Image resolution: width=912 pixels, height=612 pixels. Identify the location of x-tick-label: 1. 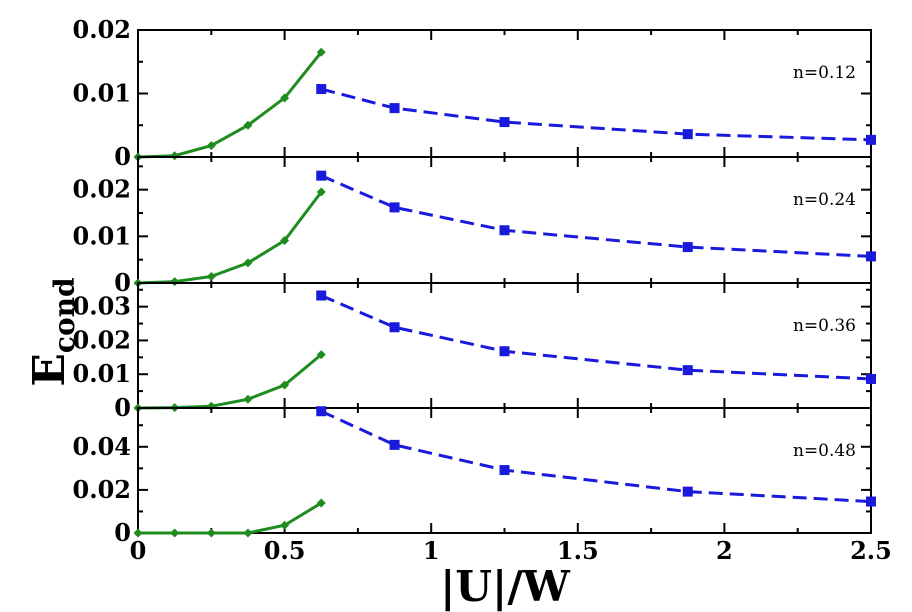
(431, 550).